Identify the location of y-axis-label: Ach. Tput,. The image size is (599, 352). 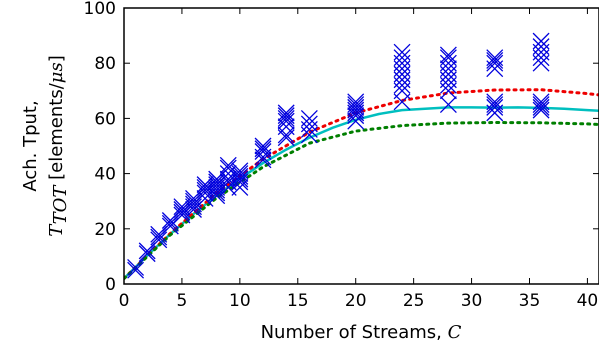
(30, 145).